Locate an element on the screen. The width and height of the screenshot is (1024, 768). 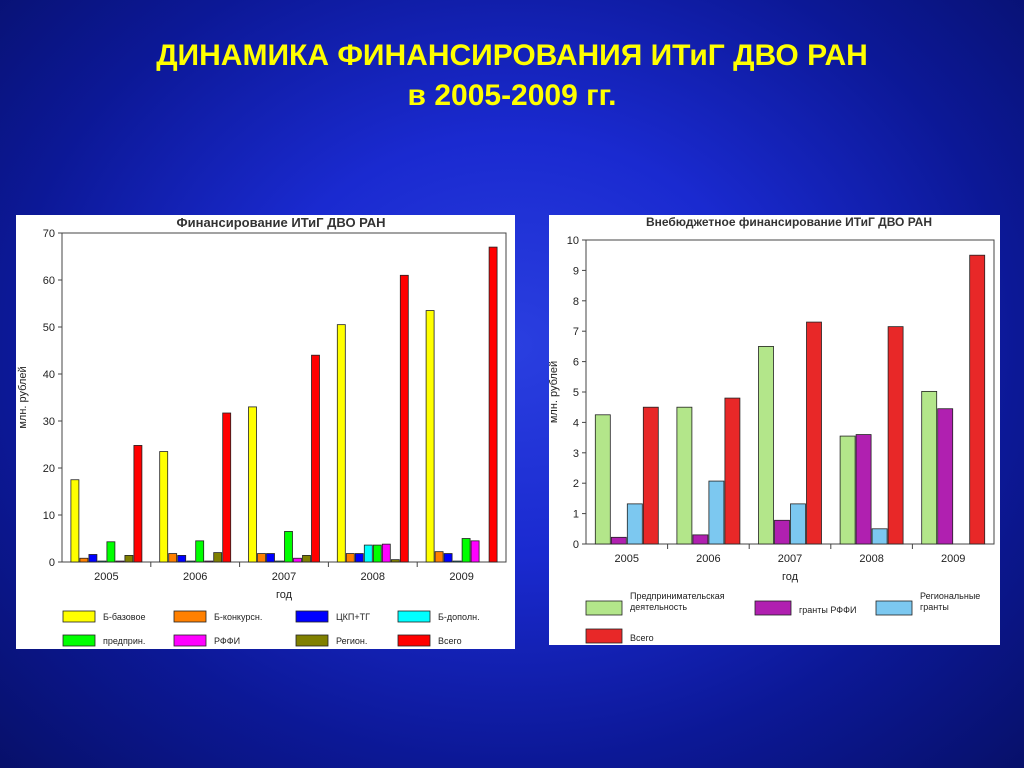
legend-label: Б-дополн. is located at coordinates (459, 617).